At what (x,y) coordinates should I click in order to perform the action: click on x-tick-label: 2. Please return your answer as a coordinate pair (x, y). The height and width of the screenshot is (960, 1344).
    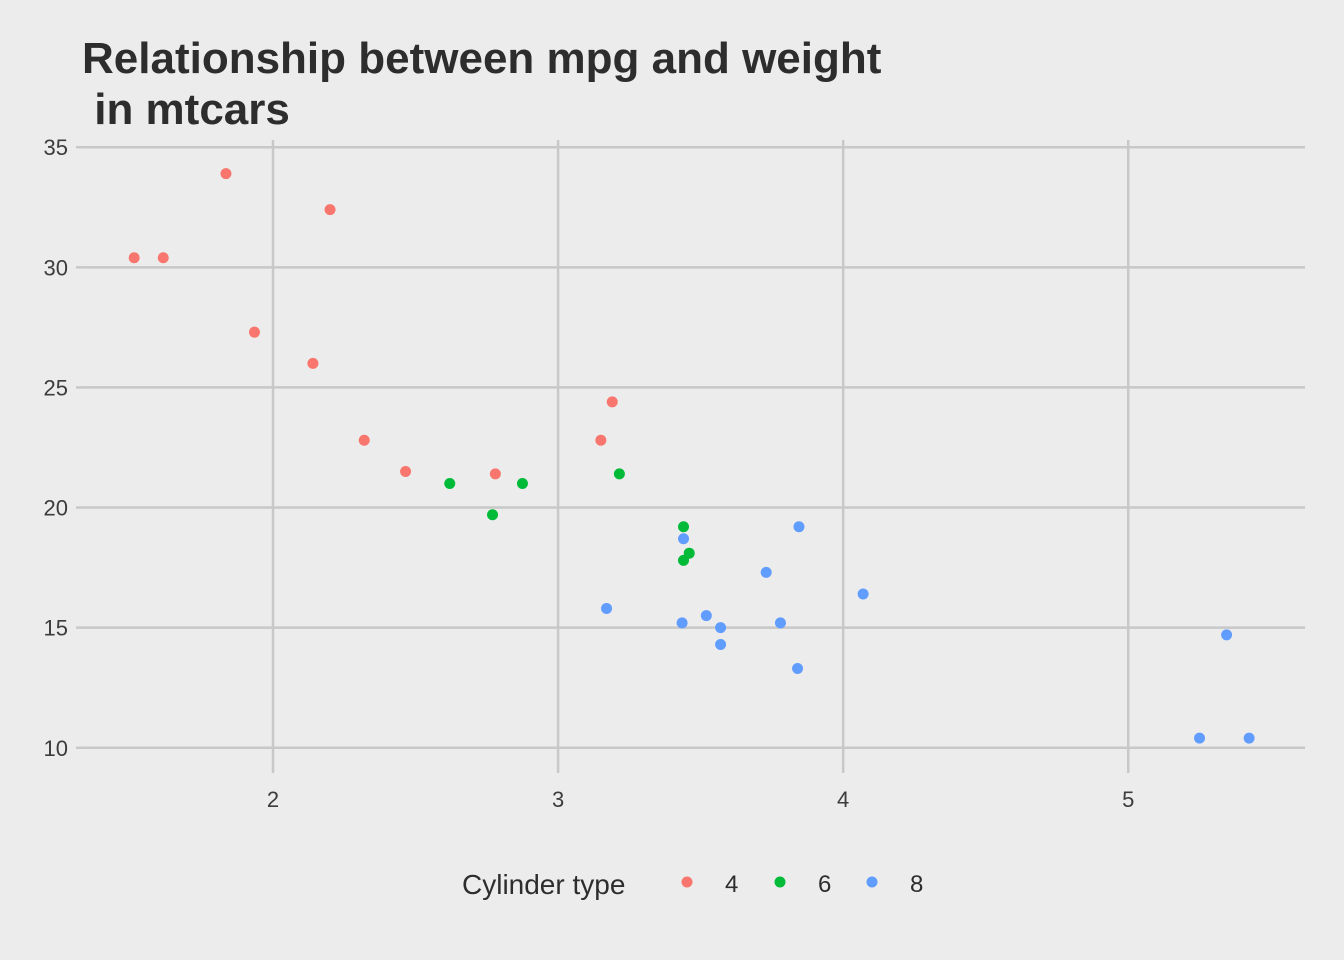
    Looking at the image, I should click on (273, 799).